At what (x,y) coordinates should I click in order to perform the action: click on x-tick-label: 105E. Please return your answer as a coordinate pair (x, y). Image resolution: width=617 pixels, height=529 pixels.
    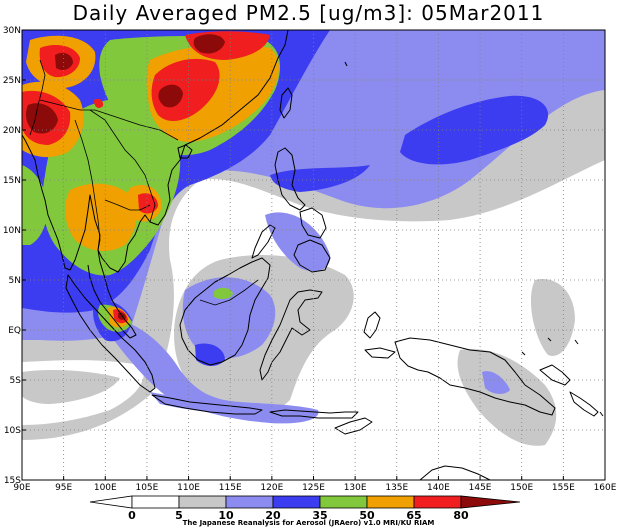
    Looking at the image, I should click on (146, 488).